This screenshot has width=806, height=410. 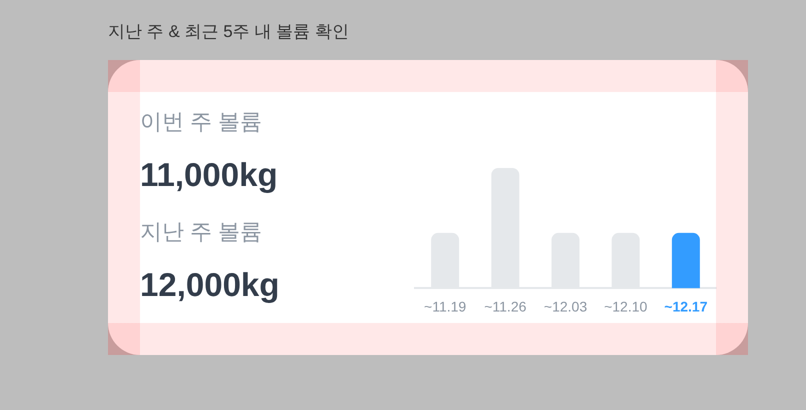 What do you see at coordinates (566, 306) in the screenshot?
I see `x-tick-label: ~12.03` at bounding box center [566, 306].